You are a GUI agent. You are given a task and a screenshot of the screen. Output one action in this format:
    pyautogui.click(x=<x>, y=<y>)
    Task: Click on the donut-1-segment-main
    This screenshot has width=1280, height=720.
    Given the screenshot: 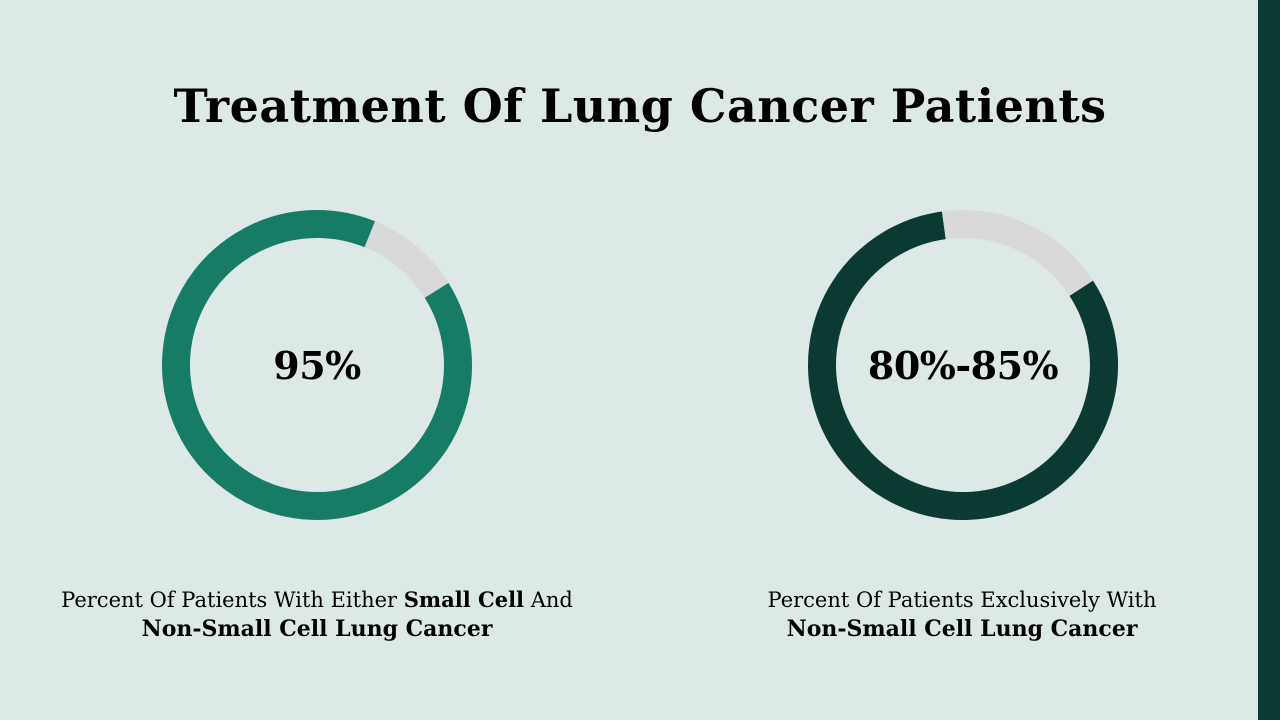 What is the action you would take?
    pyautogui.click(x=317, y=365)
    